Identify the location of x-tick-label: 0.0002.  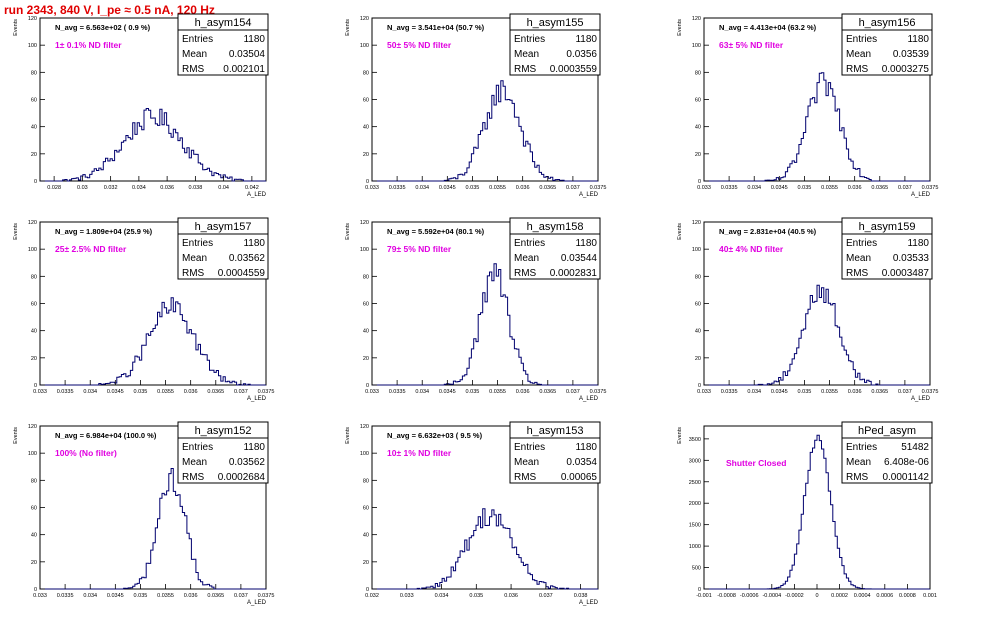
(839, 596).